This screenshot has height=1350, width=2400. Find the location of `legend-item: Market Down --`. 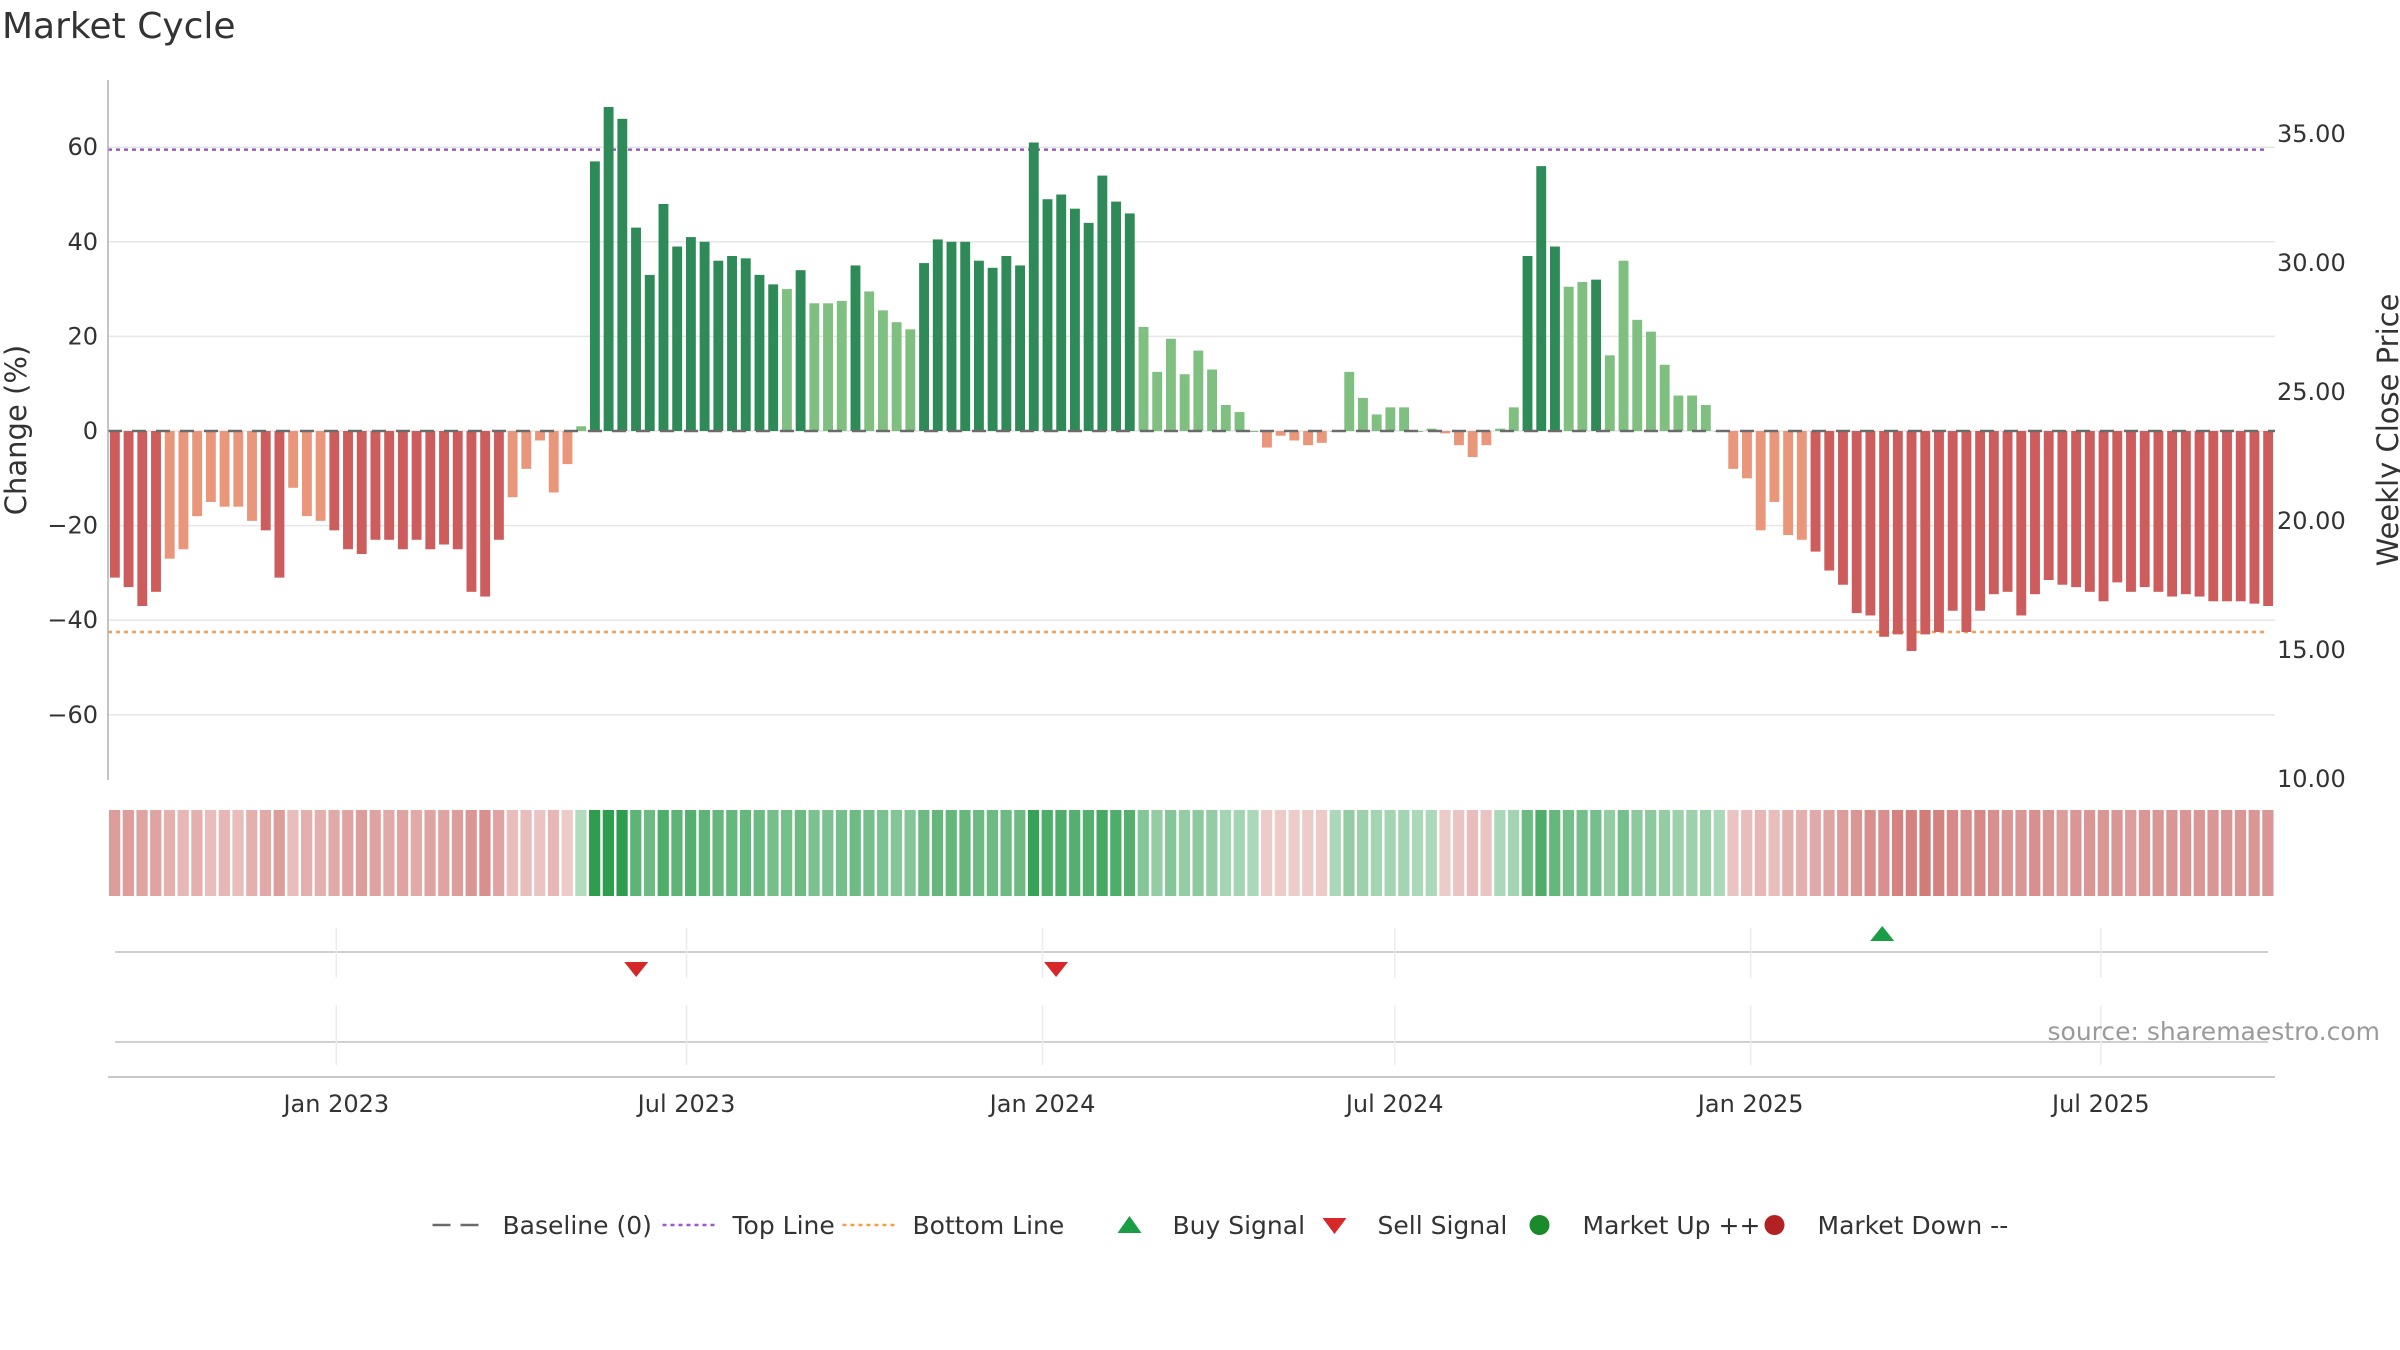

legend-item: Market Down -- is located at coordinates (1886, 1225).